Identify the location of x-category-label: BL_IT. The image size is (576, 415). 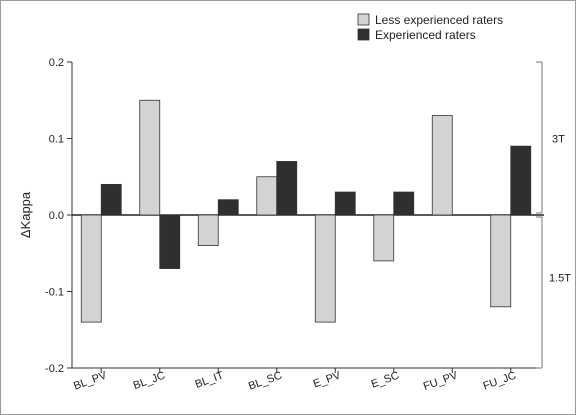
(210, 379).